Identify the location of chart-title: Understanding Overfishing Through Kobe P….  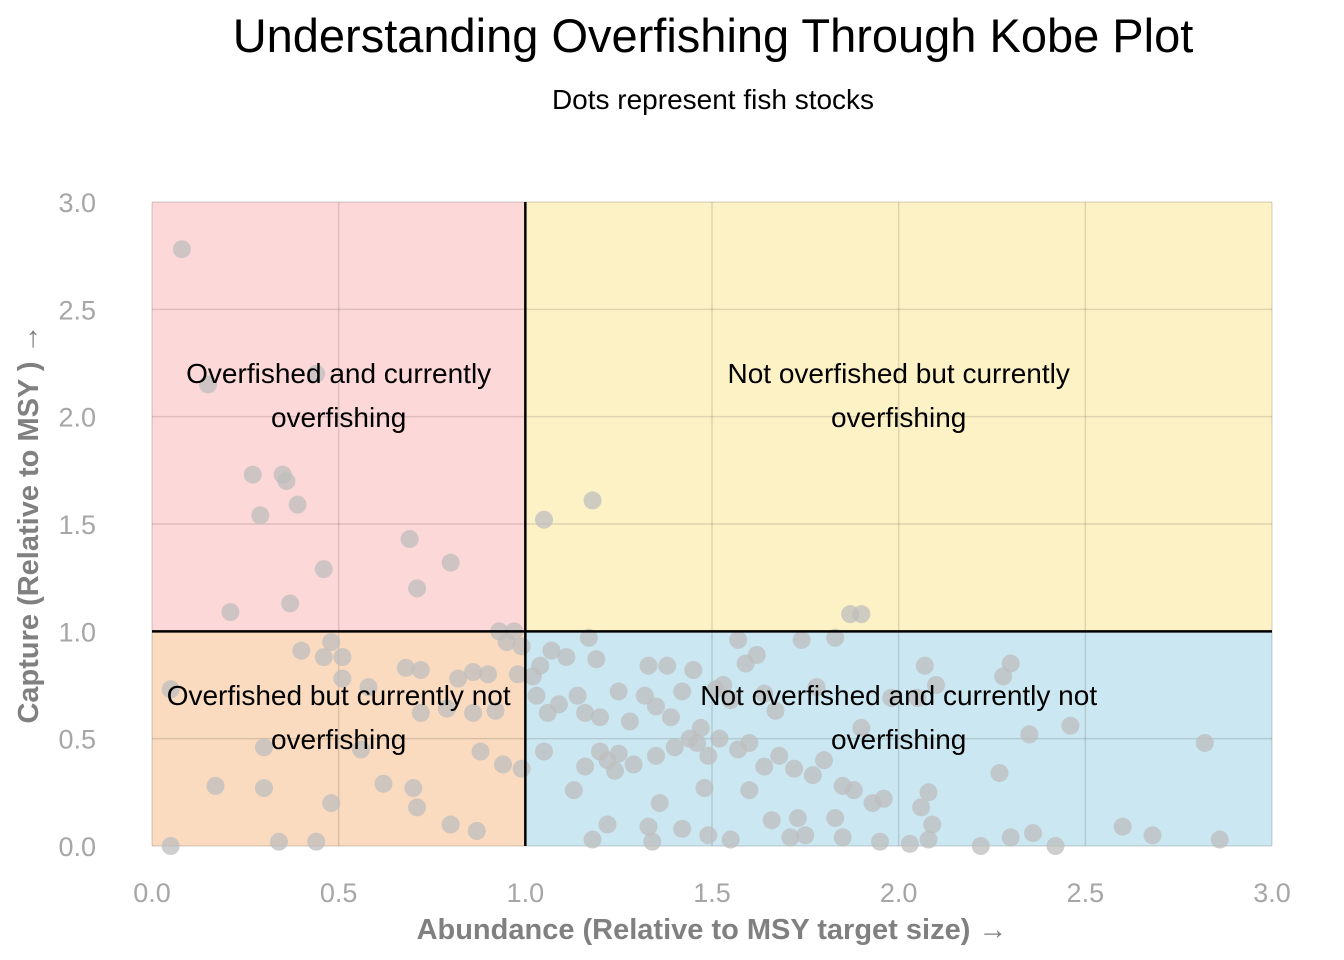
(713, 35).